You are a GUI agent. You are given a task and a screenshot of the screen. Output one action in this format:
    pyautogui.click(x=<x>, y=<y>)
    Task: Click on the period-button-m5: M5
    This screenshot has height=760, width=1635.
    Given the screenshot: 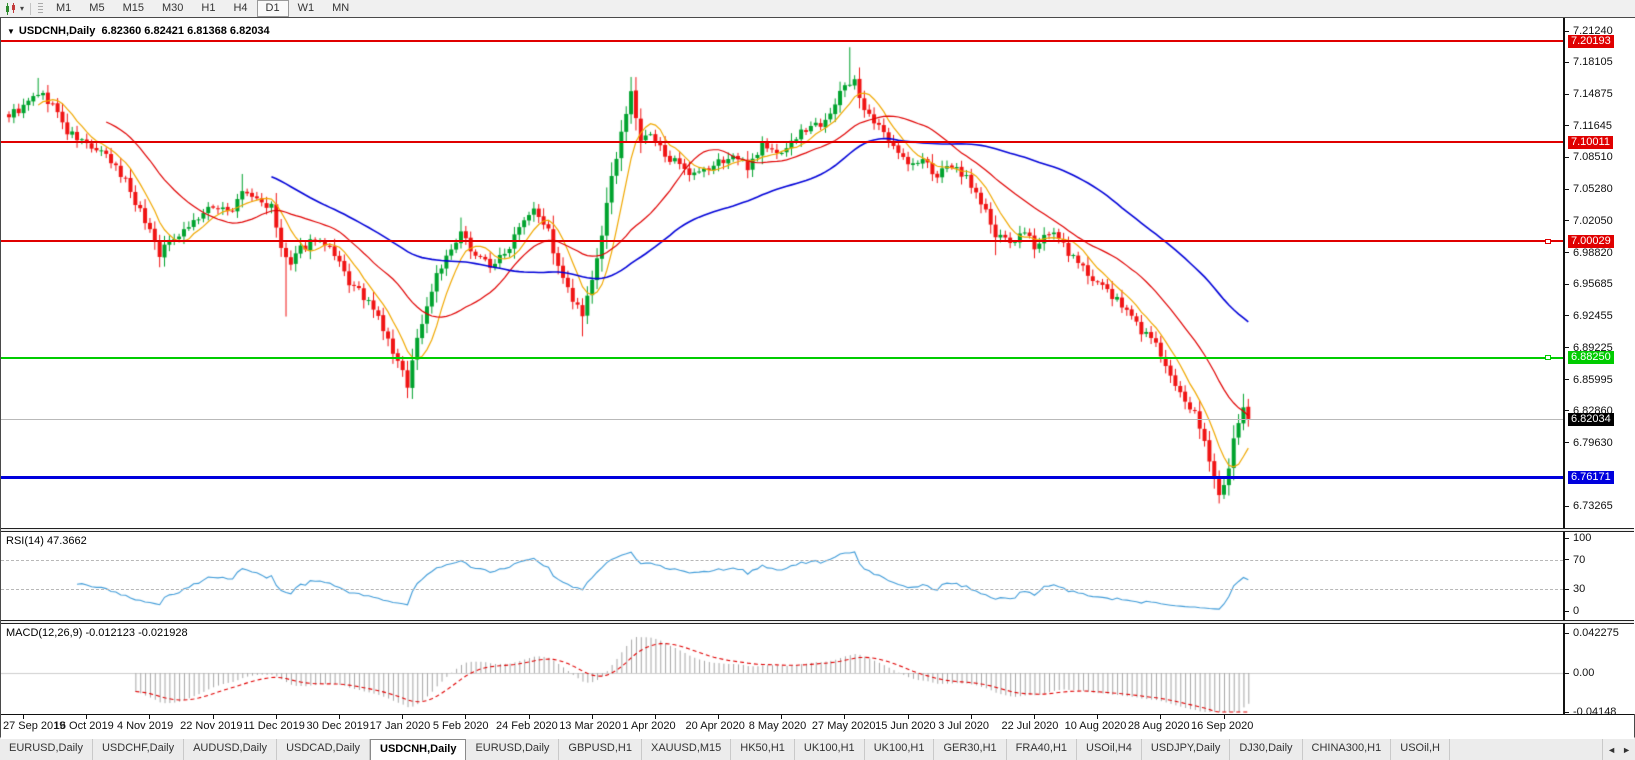 What is the action you would take?
    pyautogui.click(x=97, y=8)
    